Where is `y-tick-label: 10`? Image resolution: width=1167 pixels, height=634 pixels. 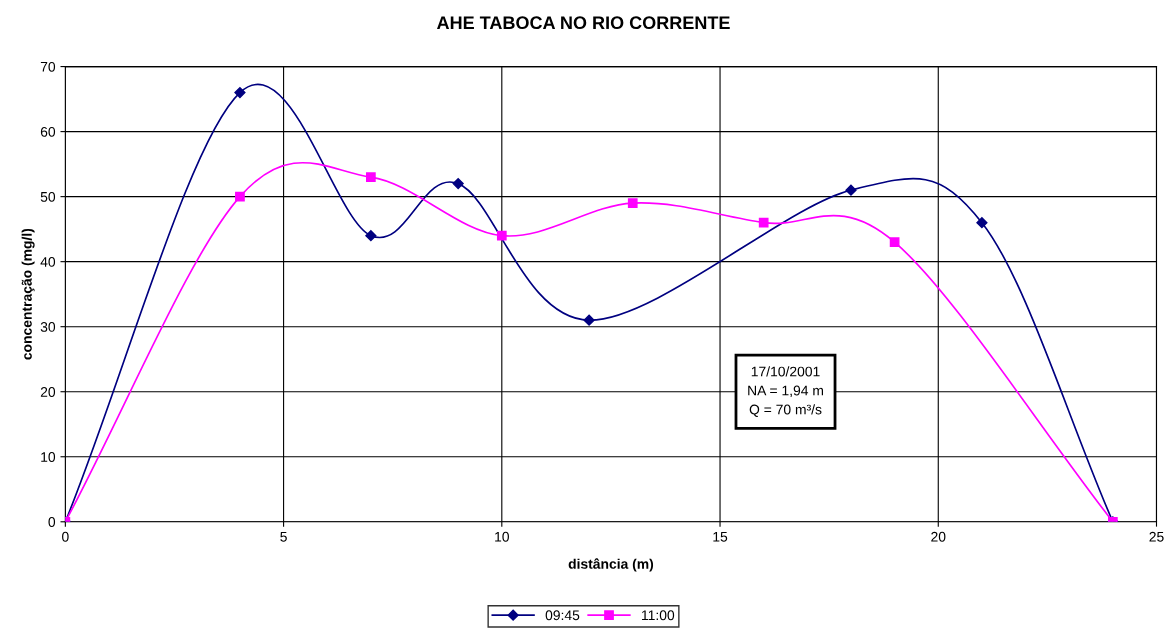
y-tick-label: 10 is located at coordinates (48, 457).